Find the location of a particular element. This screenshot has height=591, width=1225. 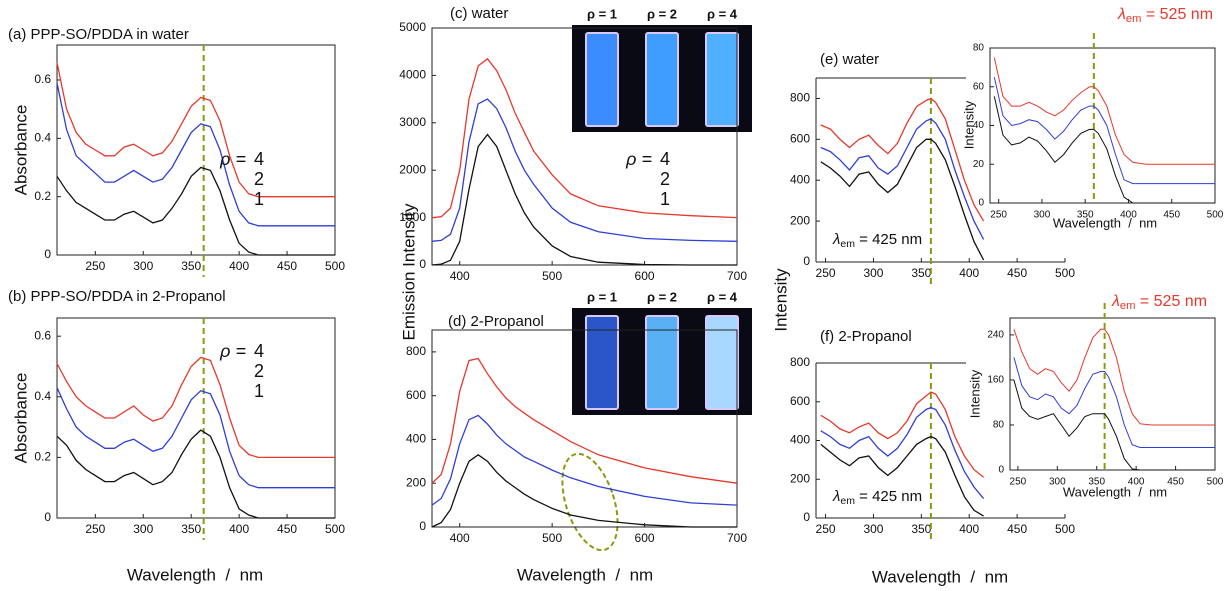

text: = 525 nm is located at coordinates (1177, 14).